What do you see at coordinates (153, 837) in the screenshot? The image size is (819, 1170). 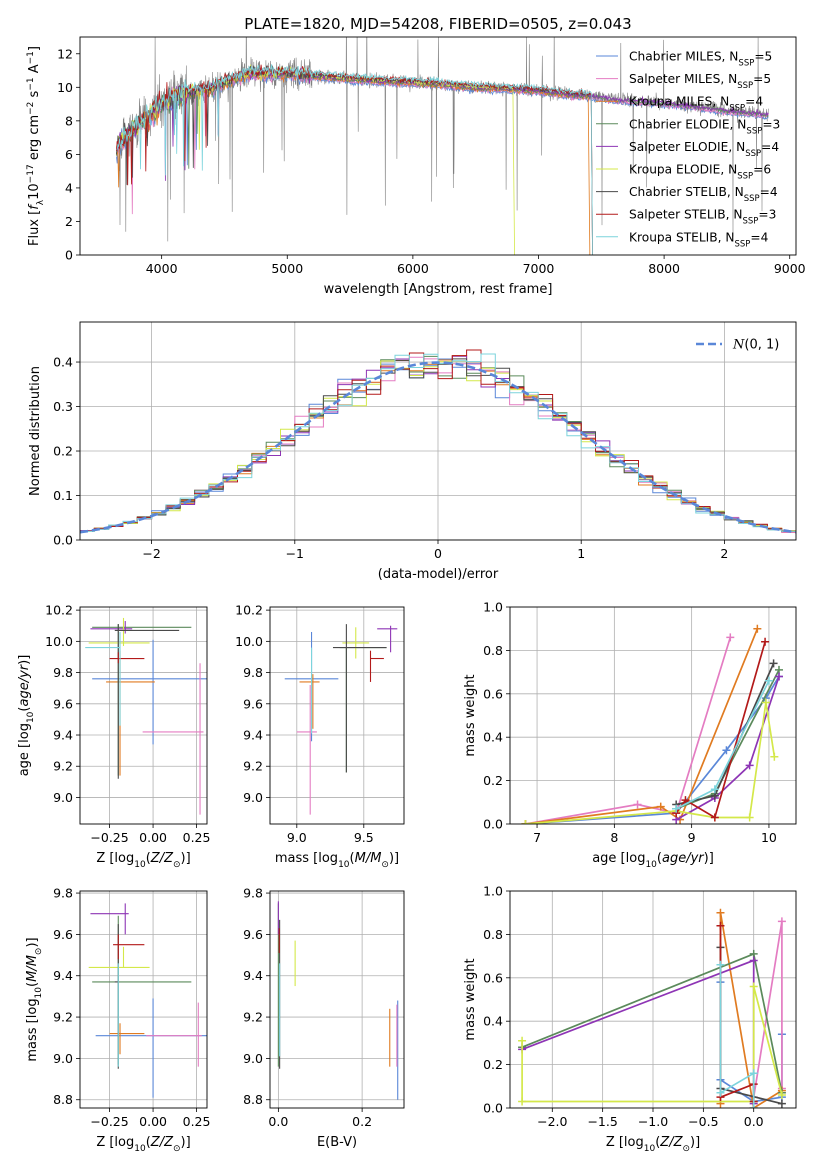 I see `x-tick-label: 0.00` at bounding box center [153, 837].